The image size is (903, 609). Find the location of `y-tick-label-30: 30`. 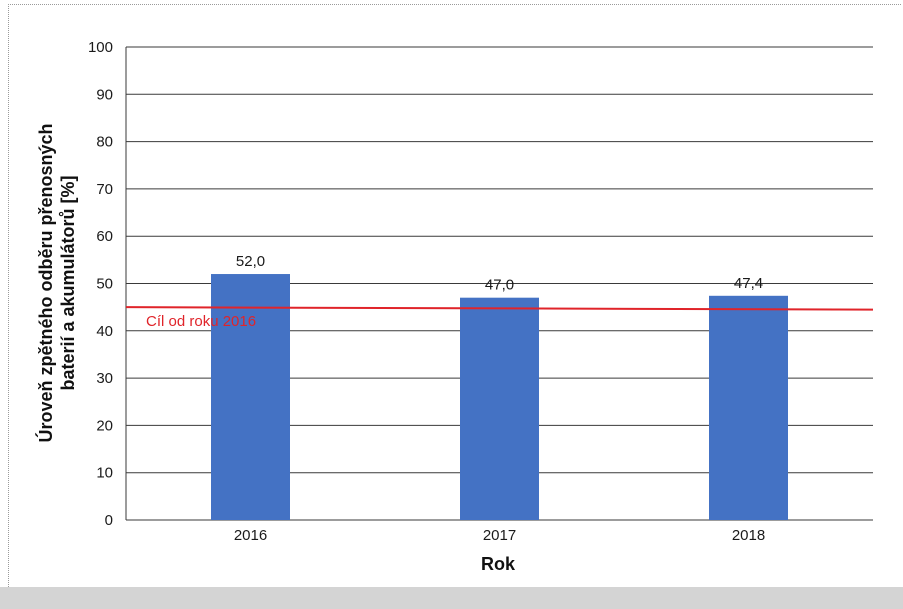

y-tick-label-30: 30 is located at coordinates (104, 378).